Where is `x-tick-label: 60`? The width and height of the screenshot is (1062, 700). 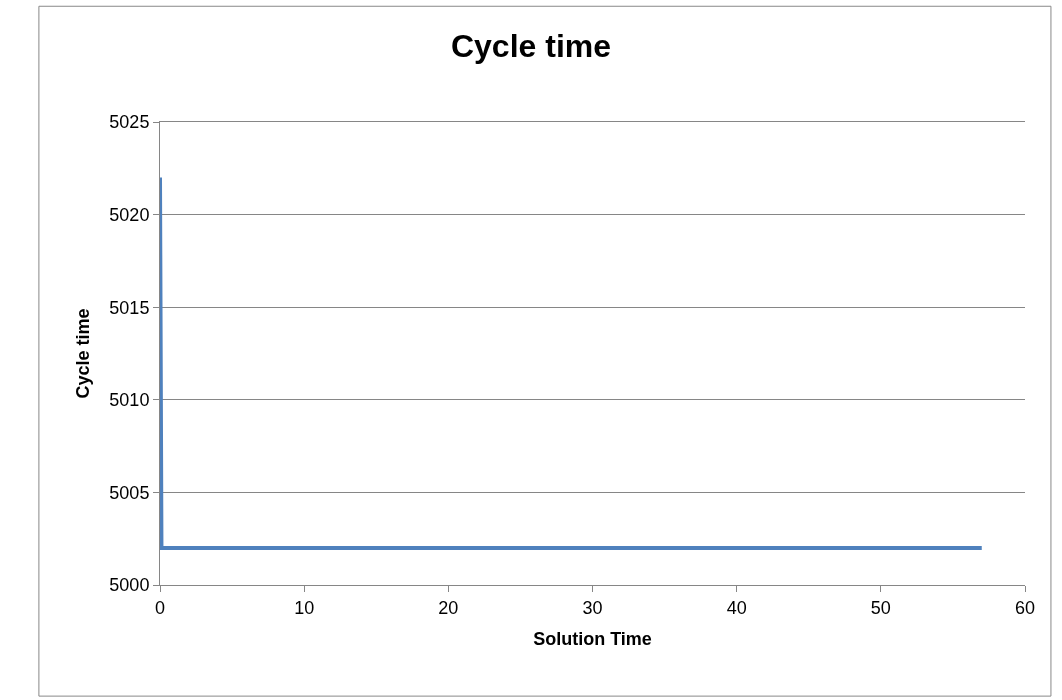 x-tick-label: 60 is located at coordinates (1025, 607).